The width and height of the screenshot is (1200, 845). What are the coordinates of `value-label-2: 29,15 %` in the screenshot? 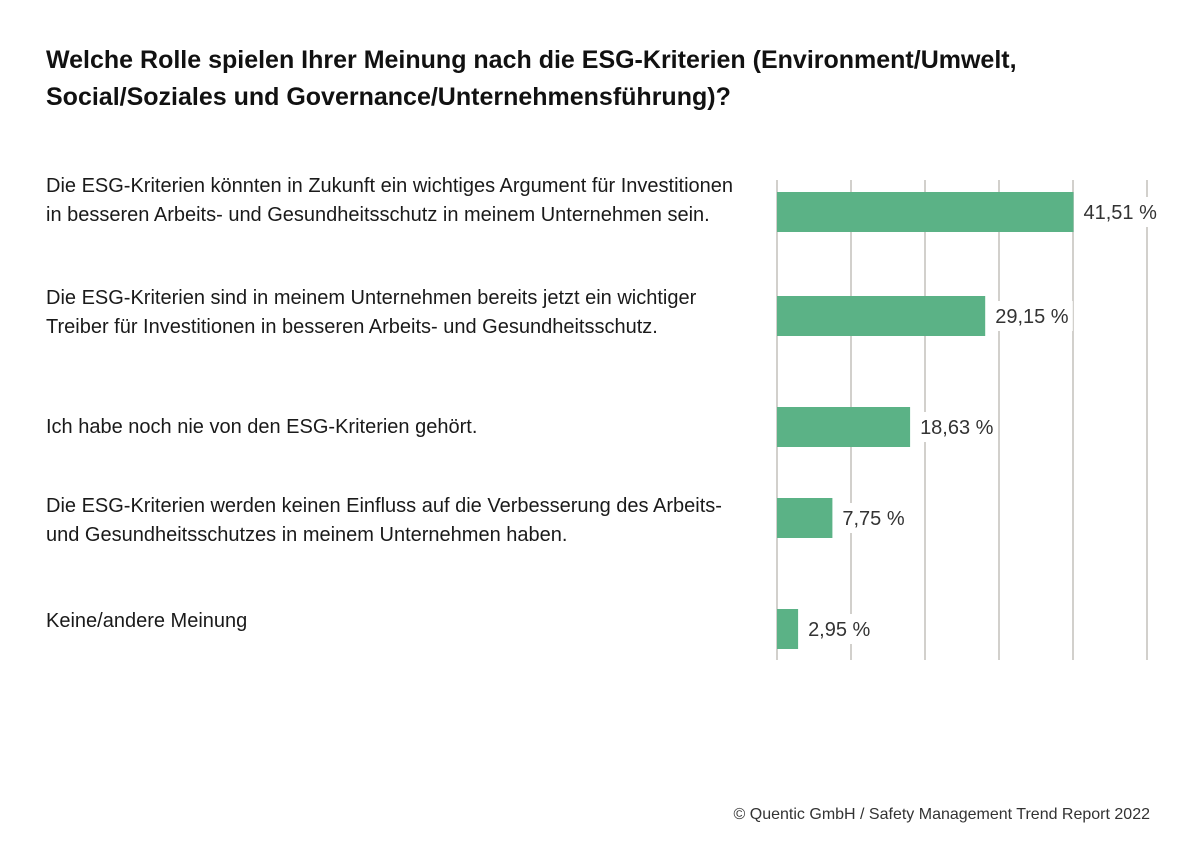 It's located at (1032, 317).